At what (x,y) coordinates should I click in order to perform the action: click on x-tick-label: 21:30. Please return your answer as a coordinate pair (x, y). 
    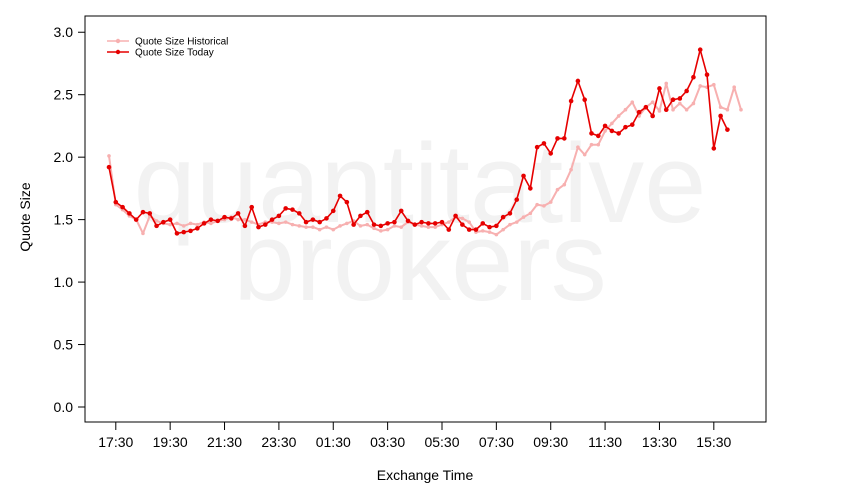
    Looking at the image, I should click on (224, 442).